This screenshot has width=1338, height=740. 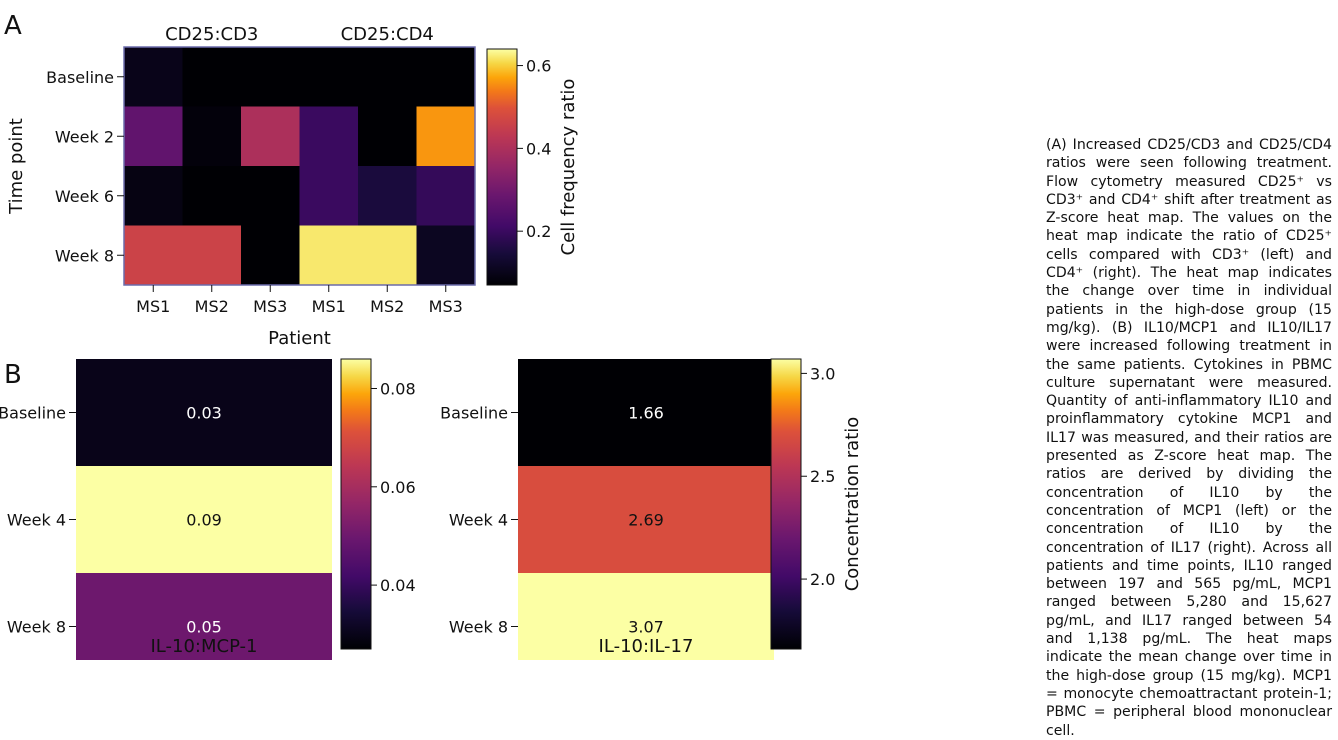 What do you see at coordinates (398, 388) in the screenshot?
I see `colorbar-tick-label: 0.08` at bounding box center [398, 388].